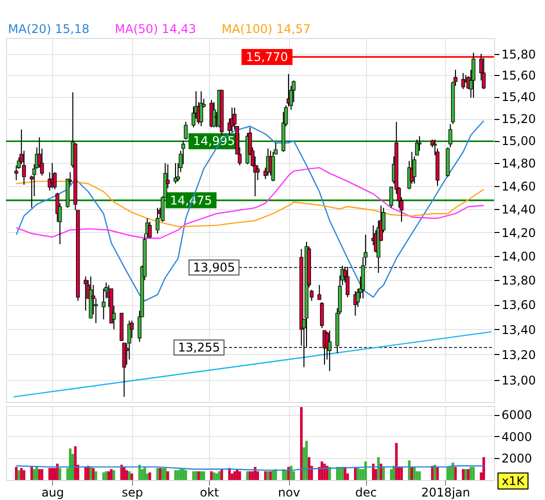 The width and height of the screenshot is (545, 500). I want to click on y-tick-label: 14,80, so click(519, 163).